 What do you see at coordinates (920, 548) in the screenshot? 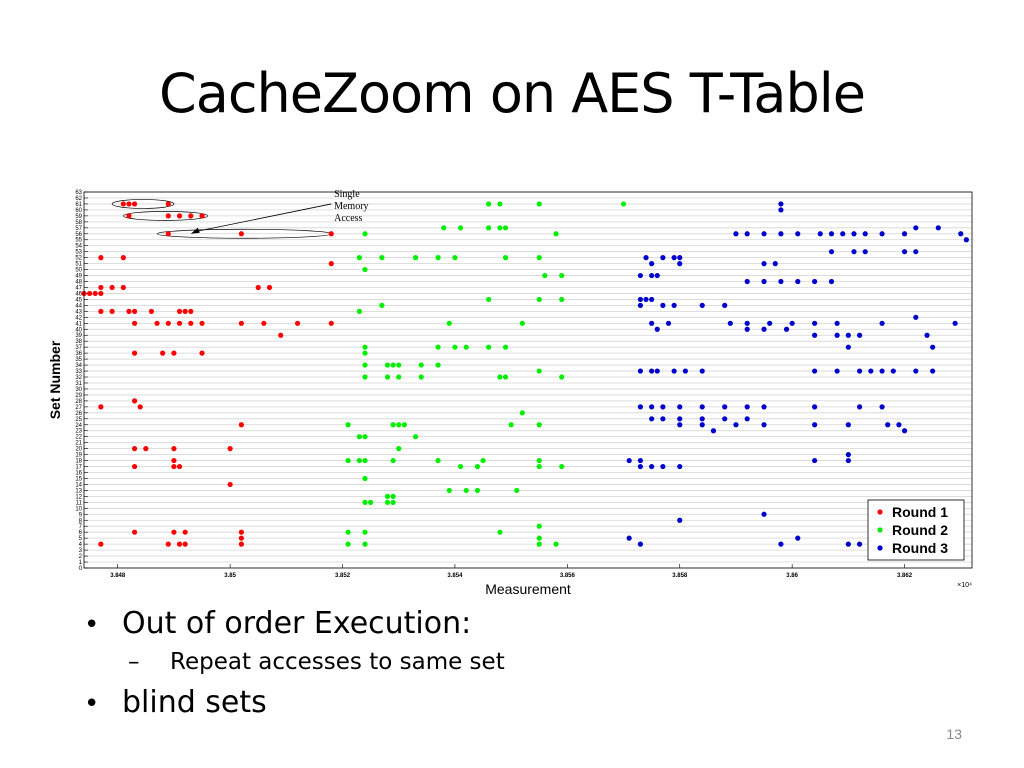
I see `legend-label: Round 3` at bounding box center [920, 548].